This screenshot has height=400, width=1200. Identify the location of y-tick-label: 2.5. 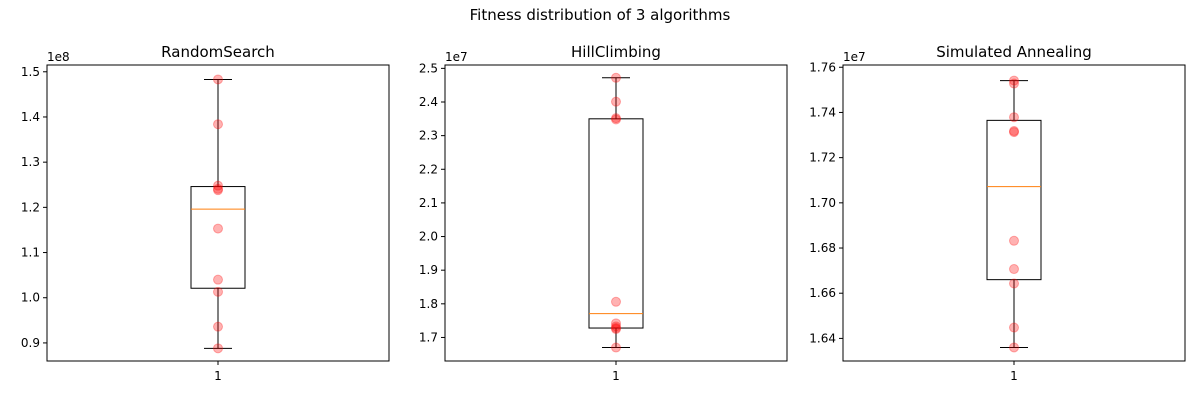
(428, 68).